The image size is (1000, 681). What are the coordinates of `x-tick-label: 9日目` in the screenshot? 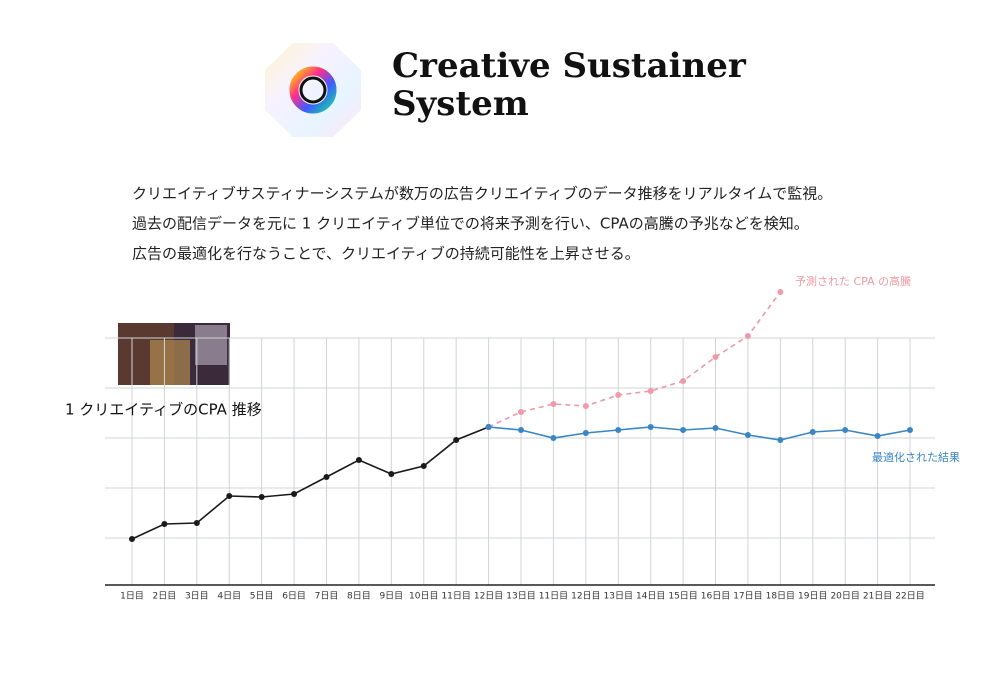 It's located at (391, 596).